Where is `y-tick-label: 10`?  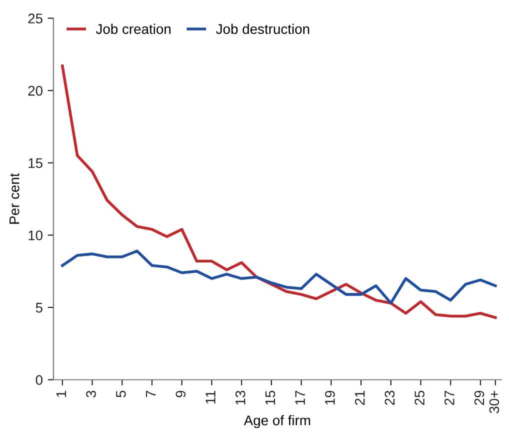
y-tick-label: 10 is located at coordinates (35, 235).